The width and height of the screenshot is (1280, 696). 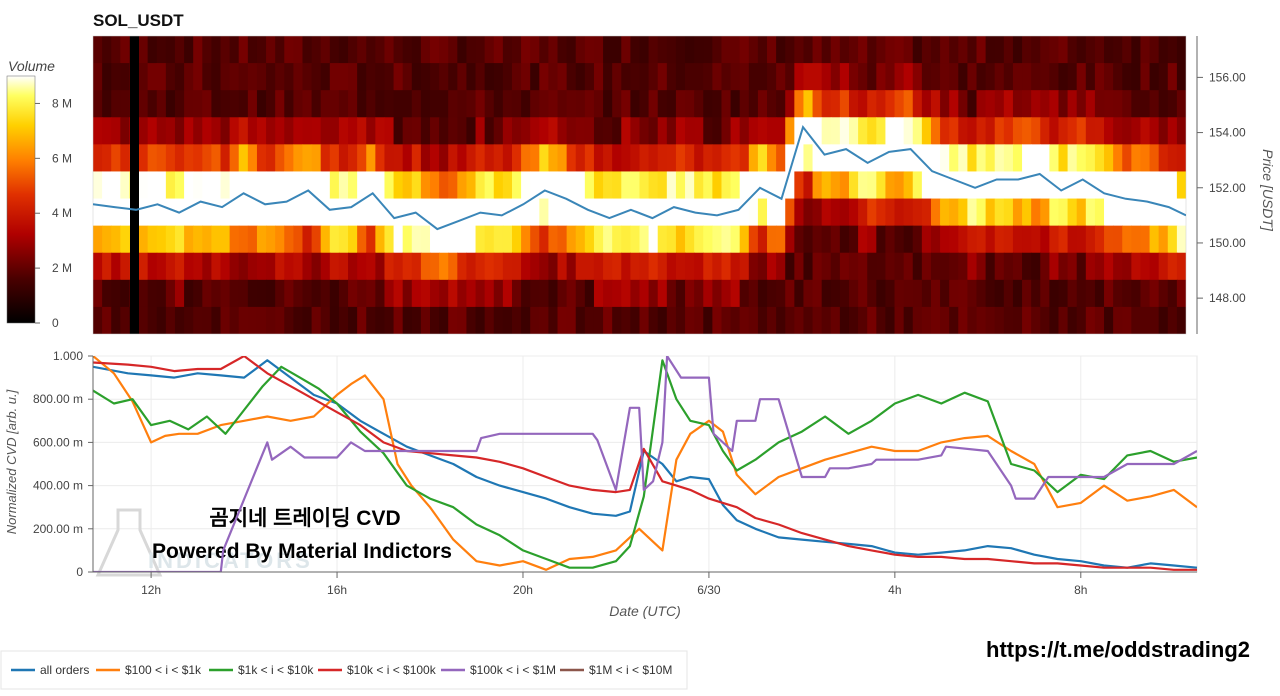 I want to click on telegram-link: https://t.me/oddstrading2, so click(x=1118, y=649).